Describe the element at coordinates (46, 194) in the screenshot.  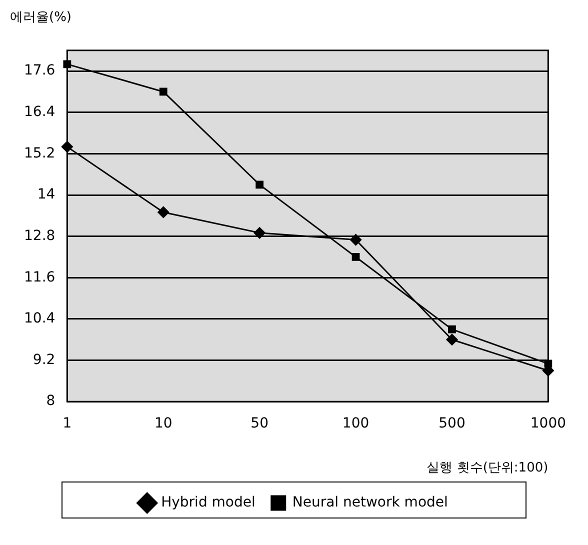
I see `y-tick-label: 14` at that location.